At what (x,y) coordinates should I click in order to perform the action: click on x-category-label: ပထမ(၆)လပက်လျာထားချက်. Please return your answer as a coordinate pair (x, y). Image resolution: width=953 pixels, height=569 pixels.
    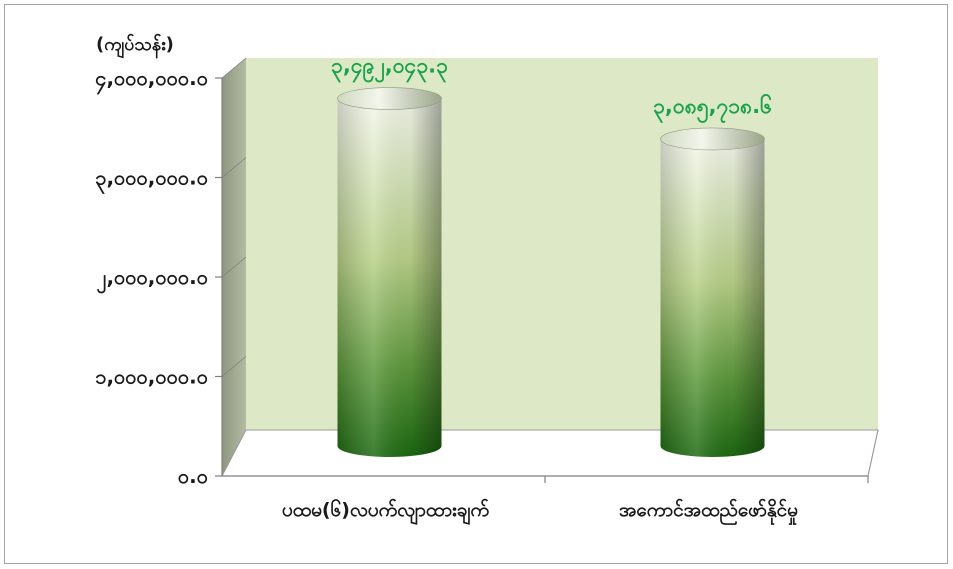
    Looking at the image, I should click on (386, 511).